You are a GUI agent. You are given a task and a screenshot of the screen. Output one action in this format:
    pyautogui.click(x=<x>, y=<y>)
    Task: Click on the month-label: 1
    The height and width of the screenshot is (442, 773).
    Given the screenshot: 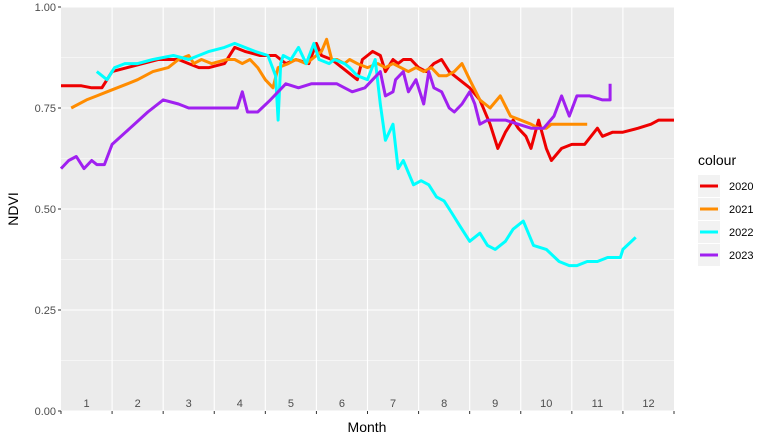 What is the action you would take?
    pyautogui.click(x=86, y=404)
    